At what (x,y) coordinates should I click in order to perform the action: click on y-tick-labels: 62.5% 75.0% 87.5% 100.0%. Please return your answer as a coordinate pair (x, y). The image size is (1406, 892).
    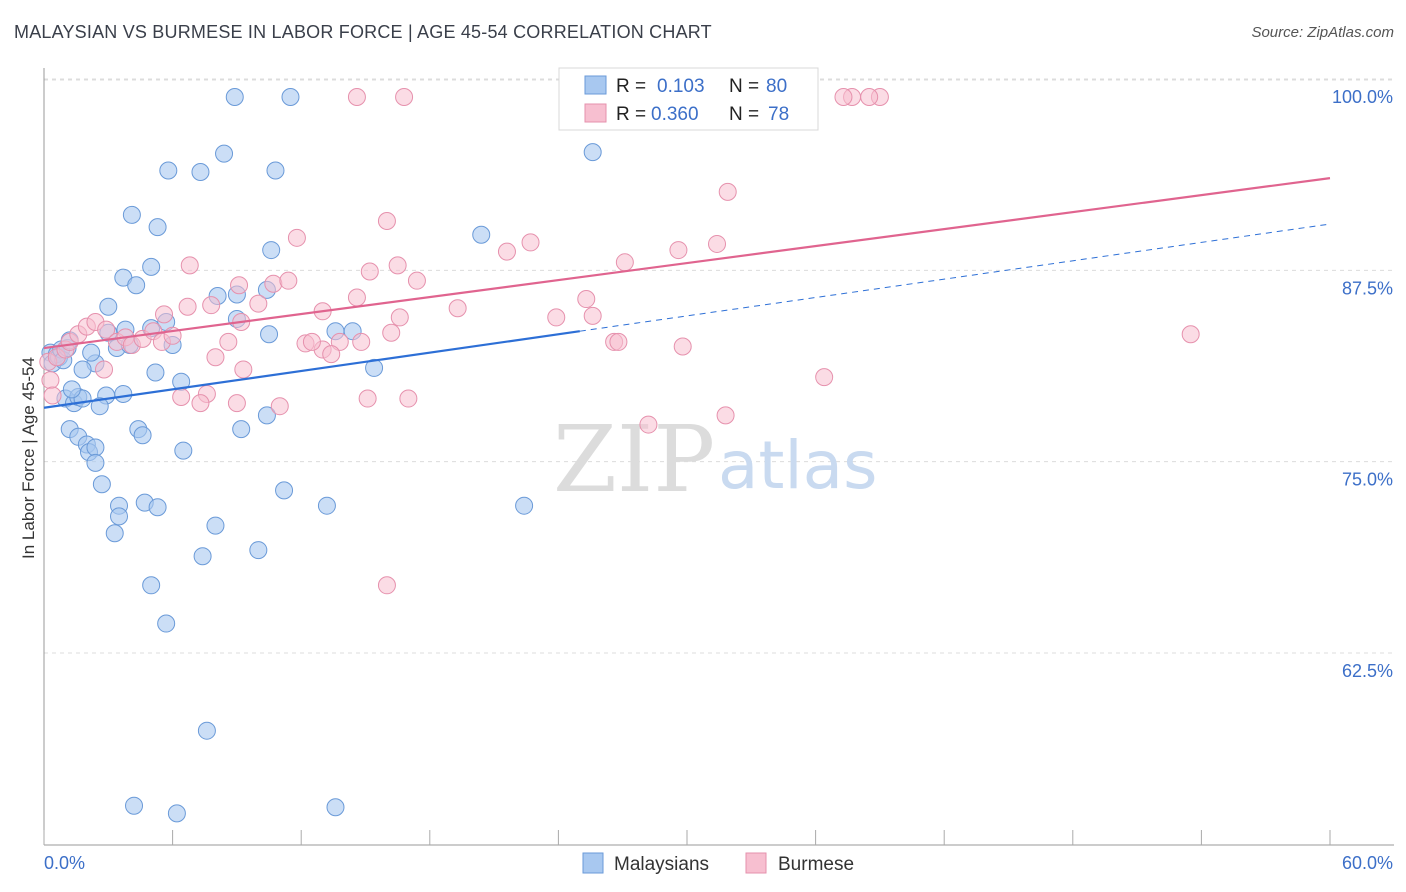
    Looking at the image, I should click on (1362, 384).